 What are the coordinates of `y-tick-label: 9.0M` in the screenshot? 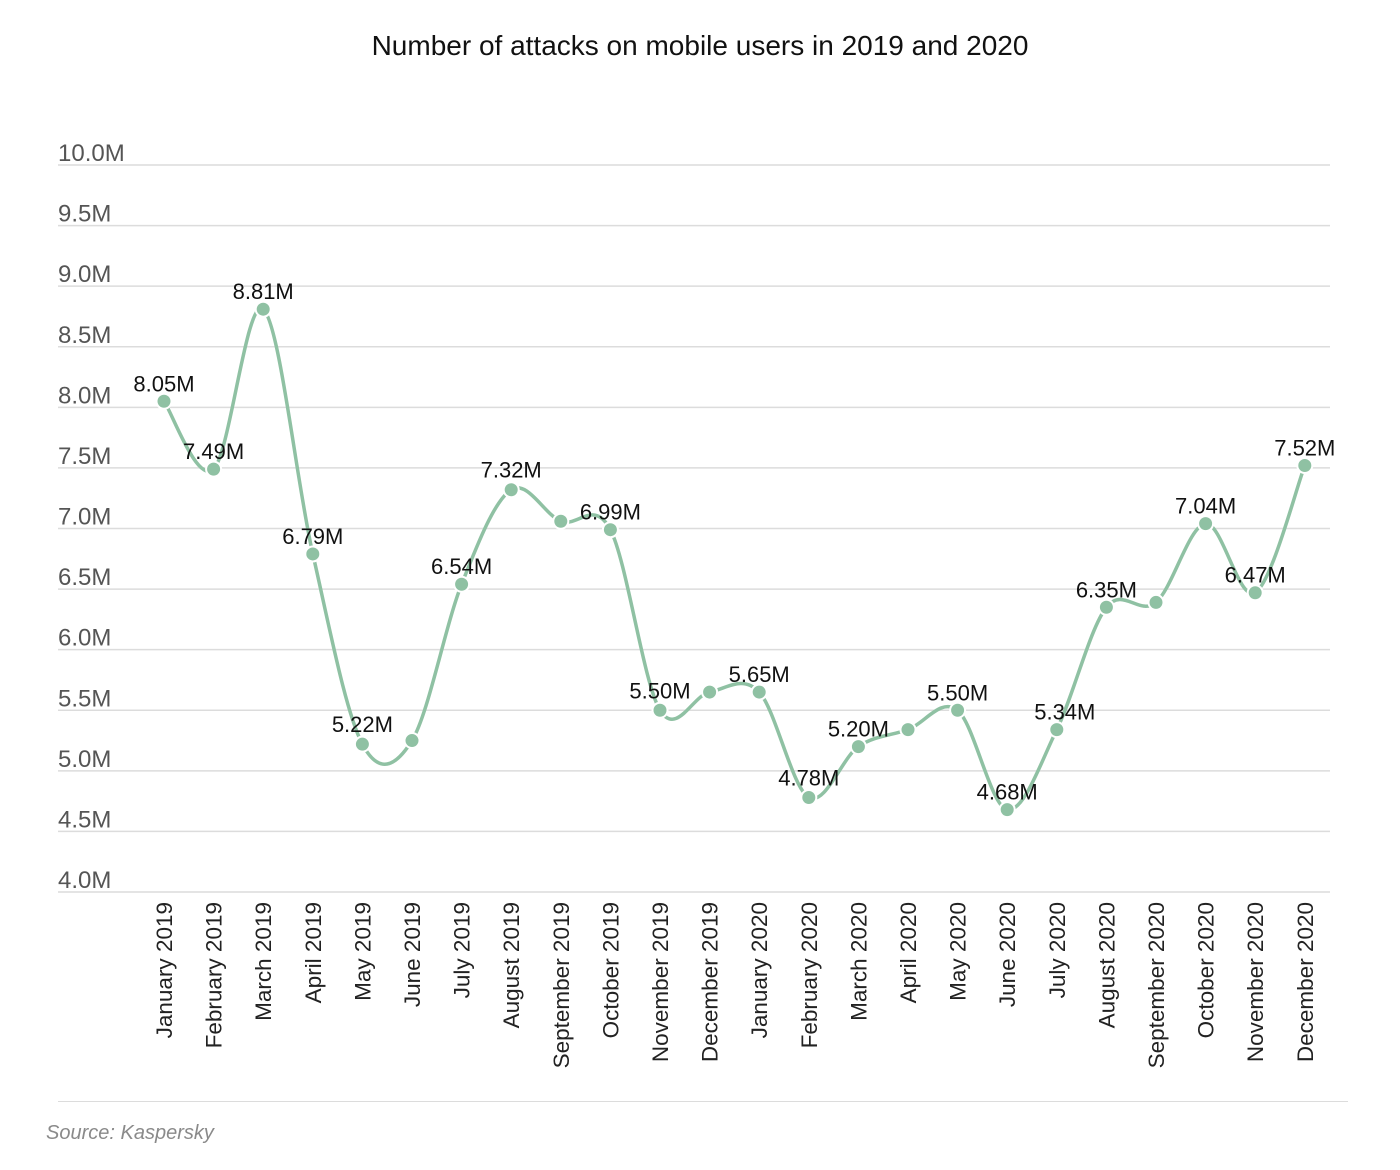 It's located at (84, 274).